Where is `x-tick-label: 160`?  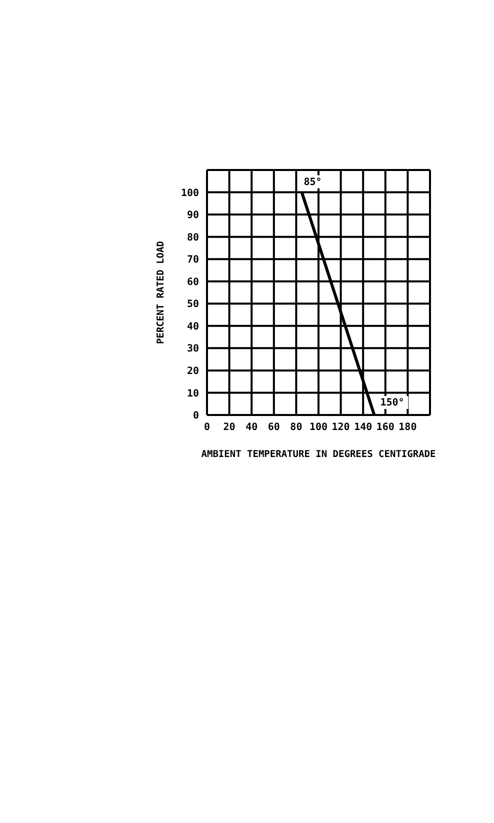 x-tick-label: 160 is located at coordinates (385, 428).